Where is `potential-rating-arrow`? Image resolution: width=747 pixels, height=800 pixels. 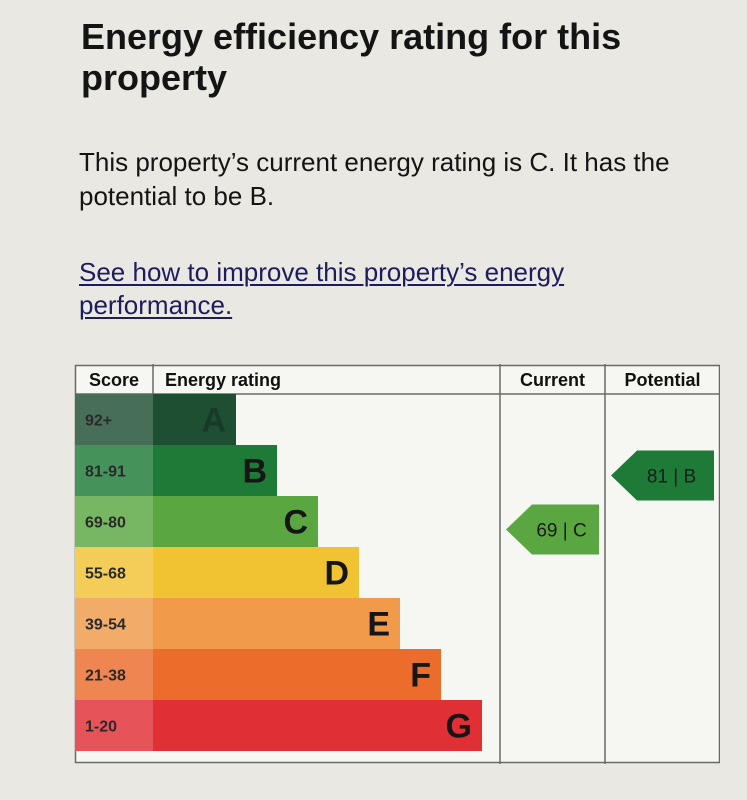 potential-rating-arrow is located at coordinates (662, 475).